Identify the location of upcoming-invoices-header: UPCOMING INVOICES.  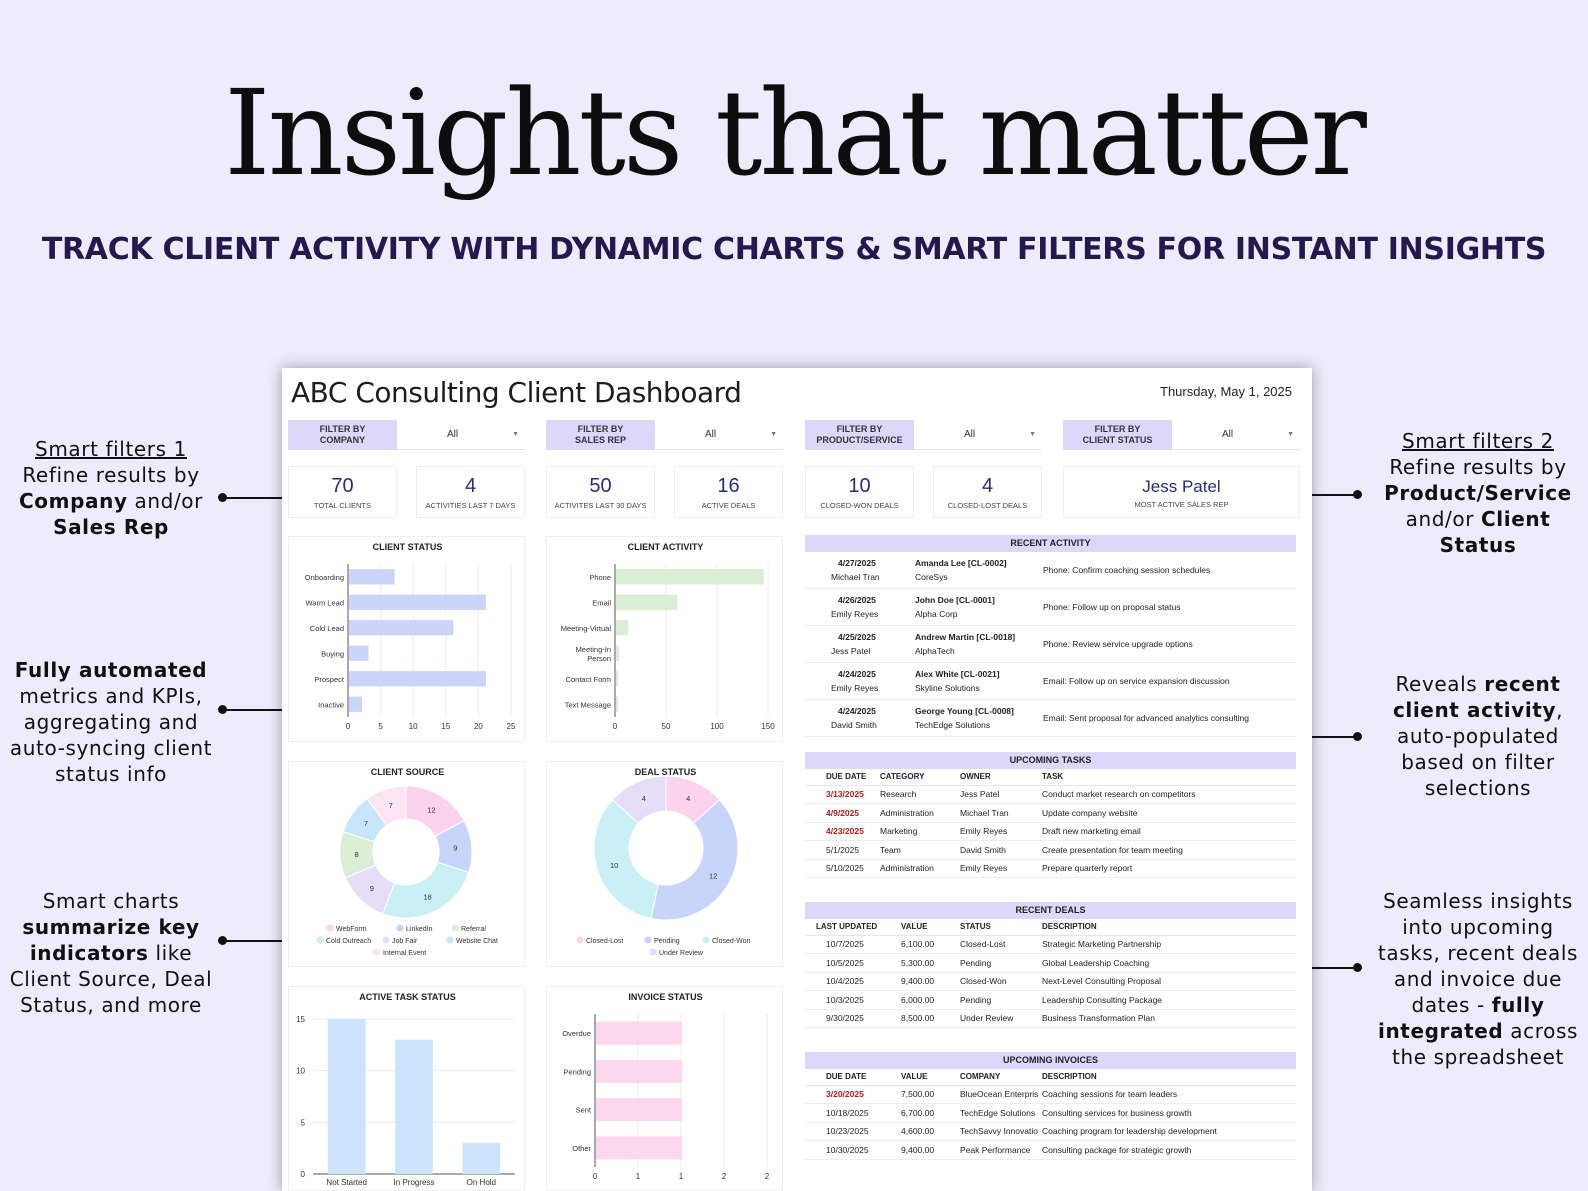
(1050, 1060).